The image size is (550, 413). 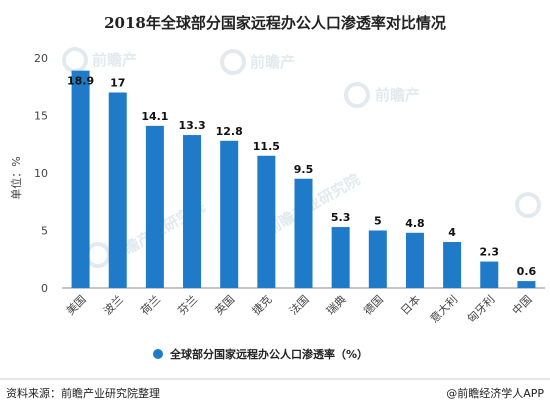 What do you see at coordinates (44, 288) in the screenshot?
I see `y-tick-label: 0` at bounding box center [44, 288].